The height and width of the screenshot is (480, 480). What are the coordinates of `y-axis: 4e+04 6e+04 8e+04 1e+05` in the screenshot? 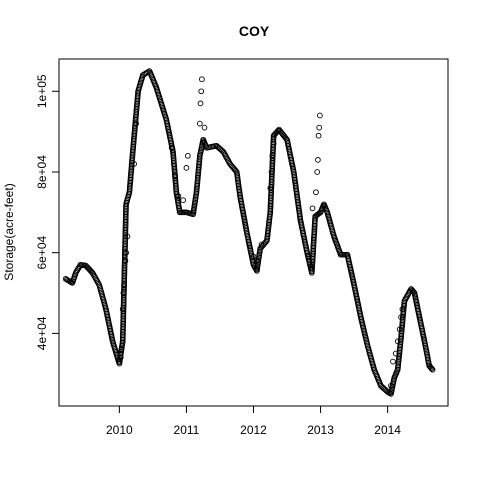 It's located at (47, 212).